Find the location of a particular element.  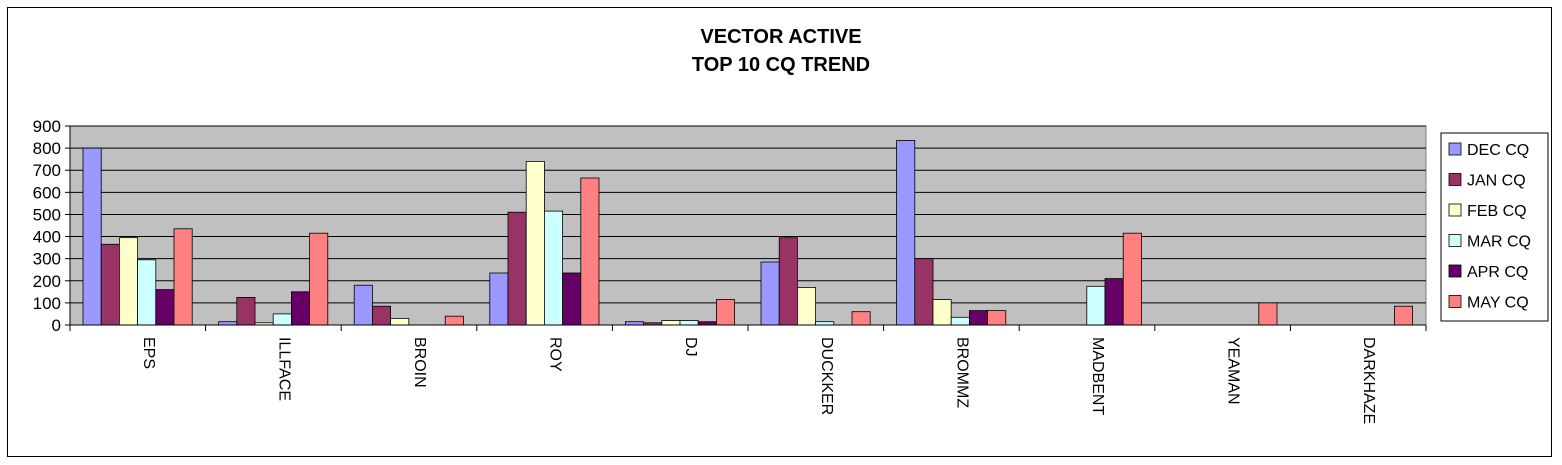

legend-label: JAN CQ is located at coordinates (1496, 181).